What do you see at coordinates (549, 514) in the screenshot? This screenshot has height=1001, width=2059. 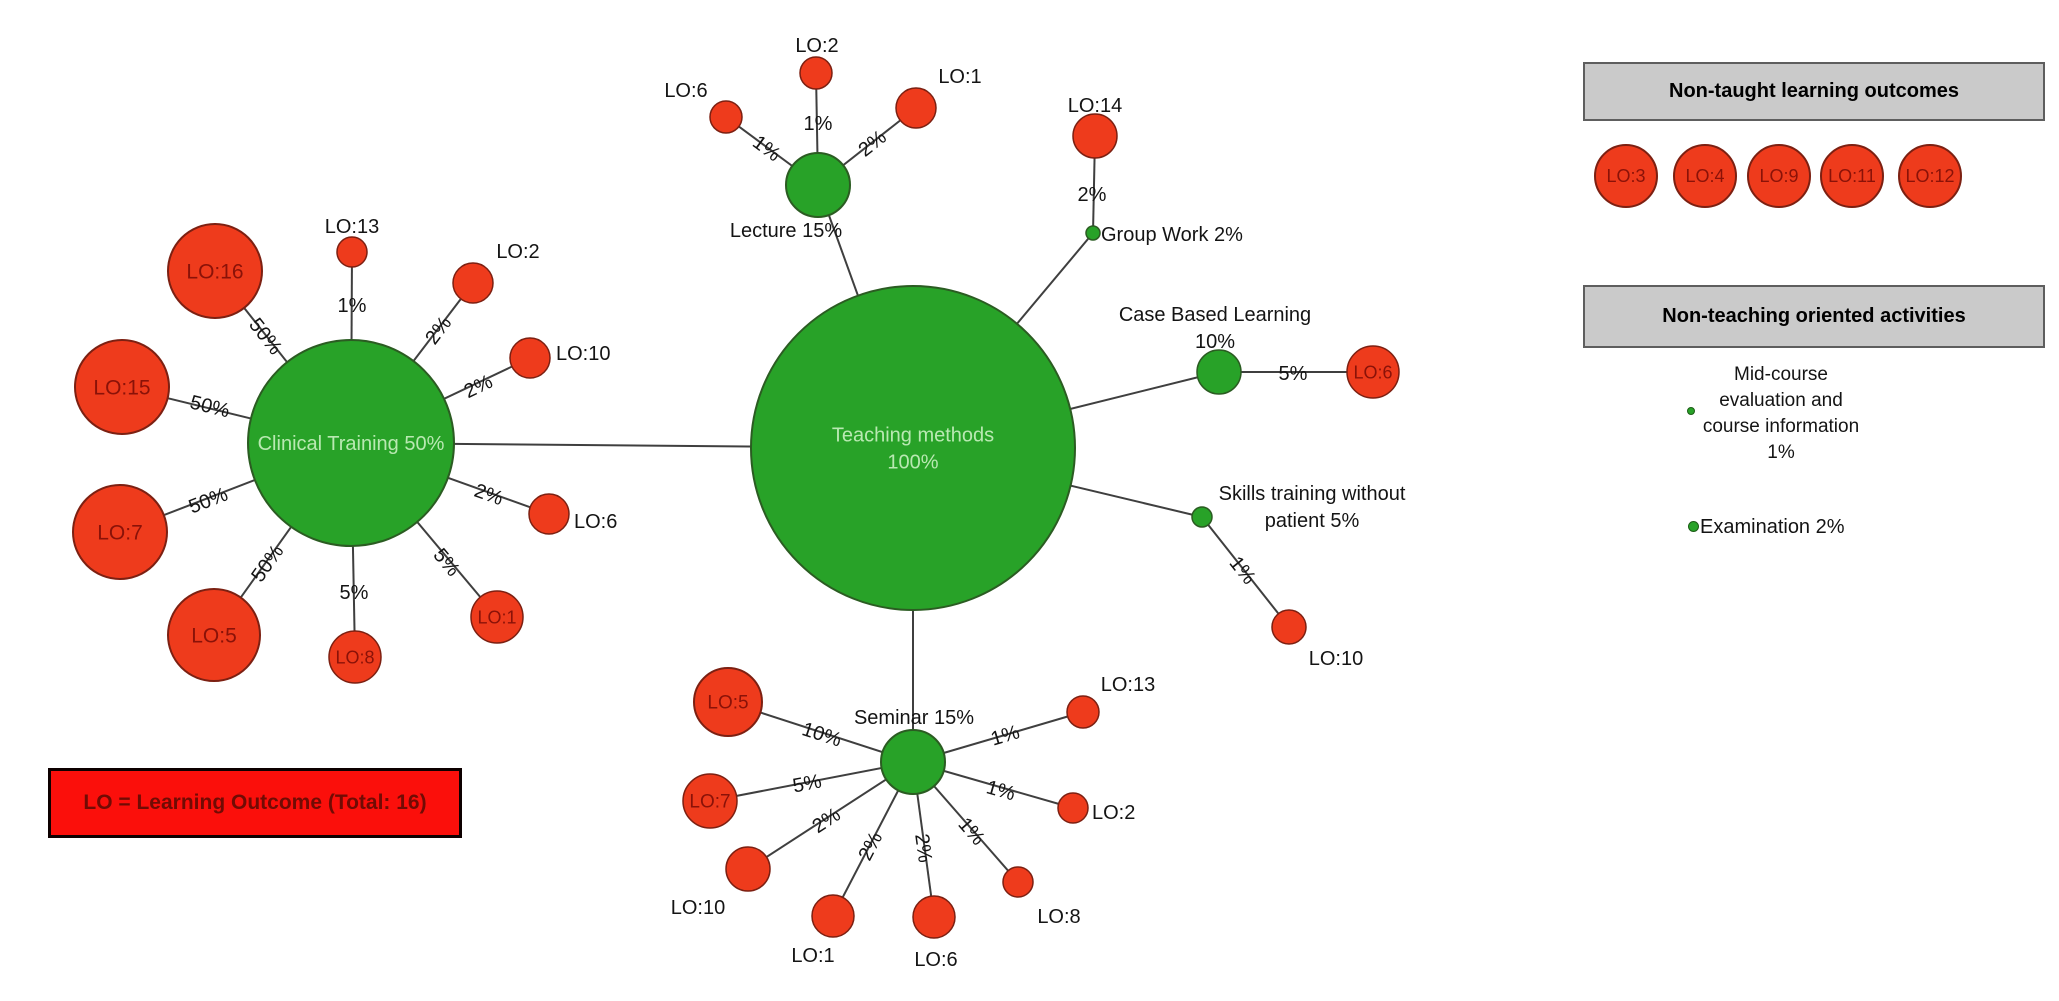 I see `node-clinical-lo6` at bounding box center [549, 514].